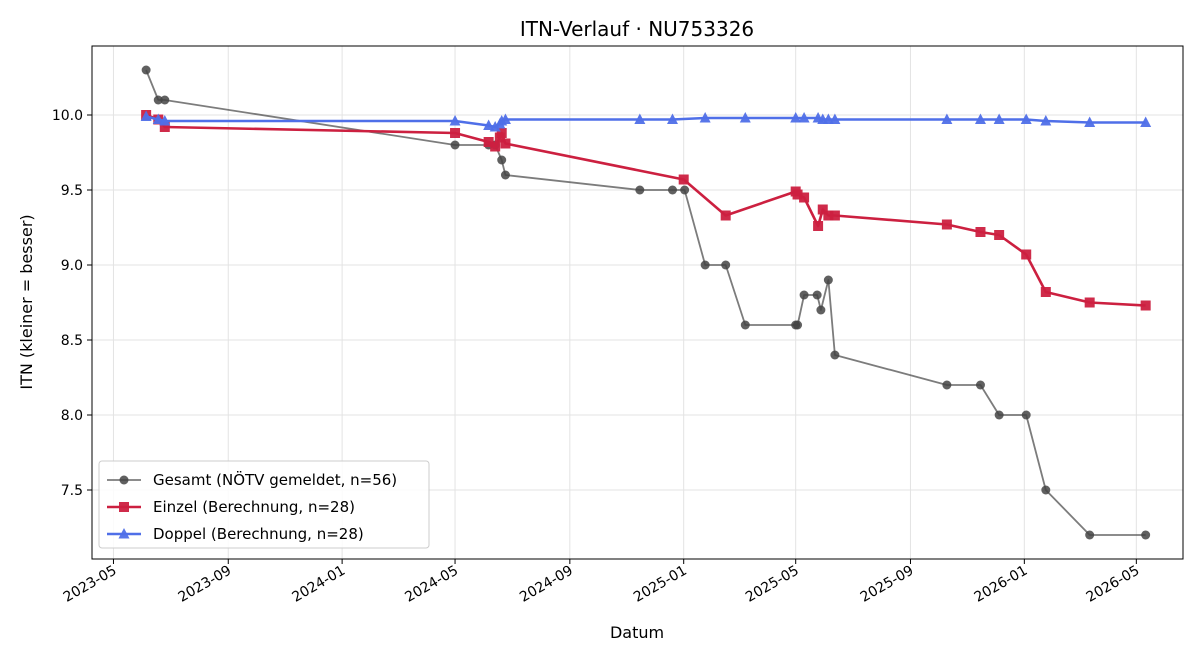  What do you see at coordinates (258, 534) in the screenshot?
I see `legend-label: Doppel (Berechnung, n=28)` at bounding box center [258, 534].